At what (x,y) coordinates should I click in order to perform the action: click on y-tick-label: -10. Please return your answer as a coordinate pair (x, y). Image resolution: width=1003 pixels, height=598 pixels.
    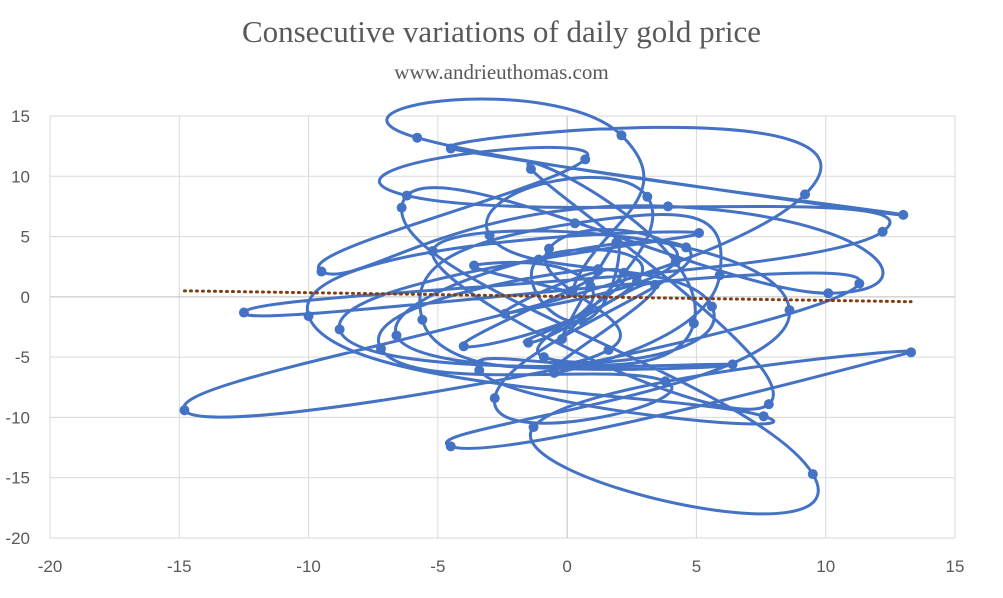
    Looking at the image, I should click on (17, 417).